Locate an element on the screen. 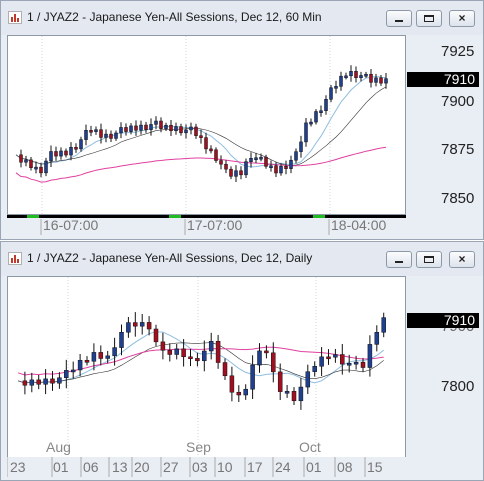  price-label: 7850 is located at coordinates (458, 198).